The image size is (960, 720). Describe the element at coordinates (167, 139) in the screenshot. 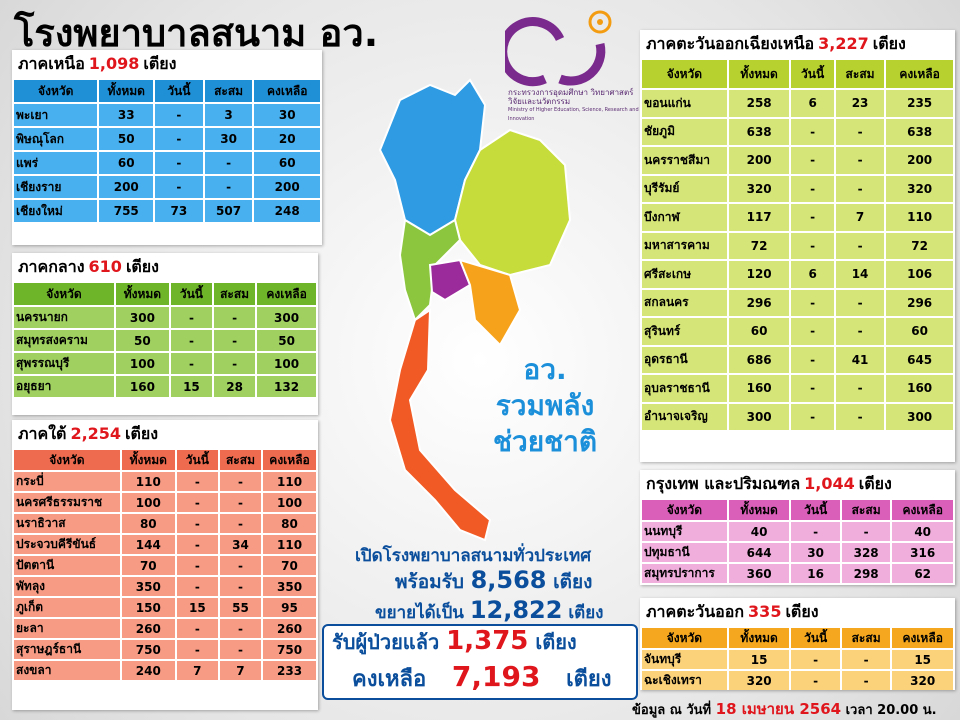

I see `table-row: พิษณุโลก 50-30 20` at that location.